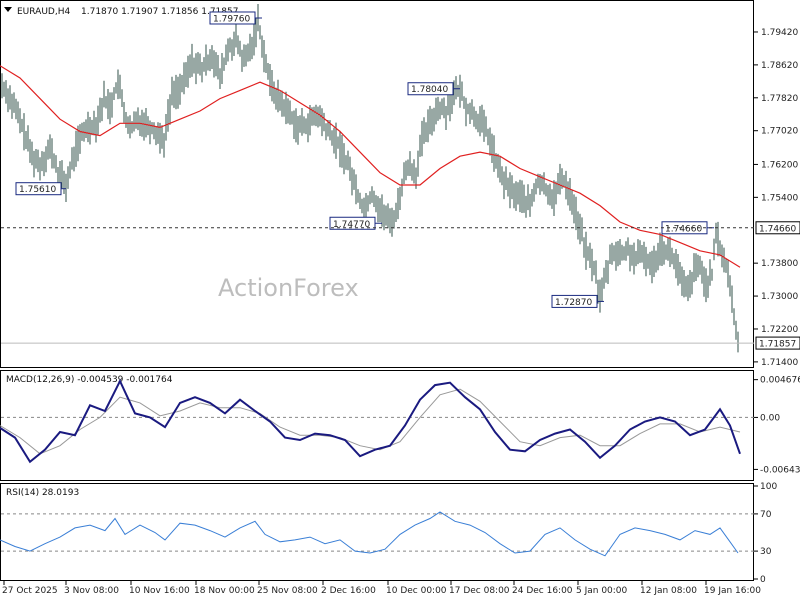  What do you see at coordinates (159, 591) in the screenshot?
I see `time-tick-label: 10 Nov 16:00` at bounding box center [159, 591].